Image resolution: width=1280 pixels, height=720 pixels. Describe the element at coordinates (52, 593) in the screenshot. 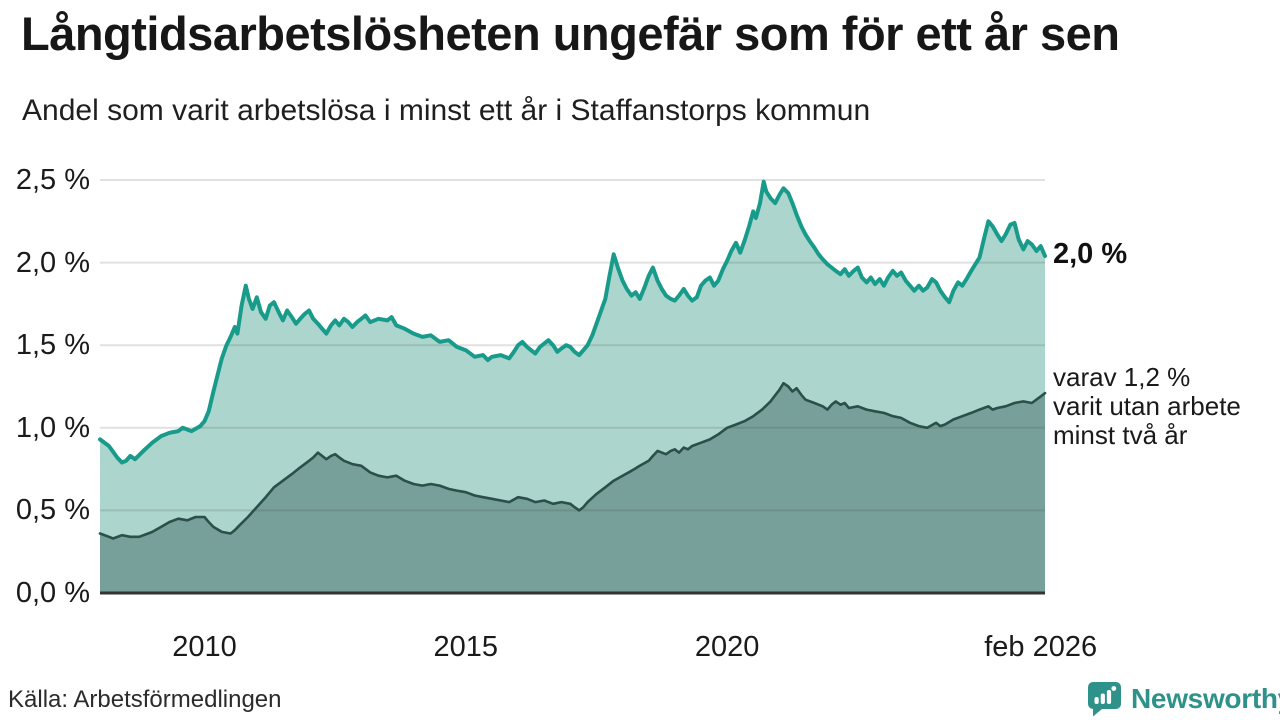

I see `y-tick-label: 0,0 %` at that location.